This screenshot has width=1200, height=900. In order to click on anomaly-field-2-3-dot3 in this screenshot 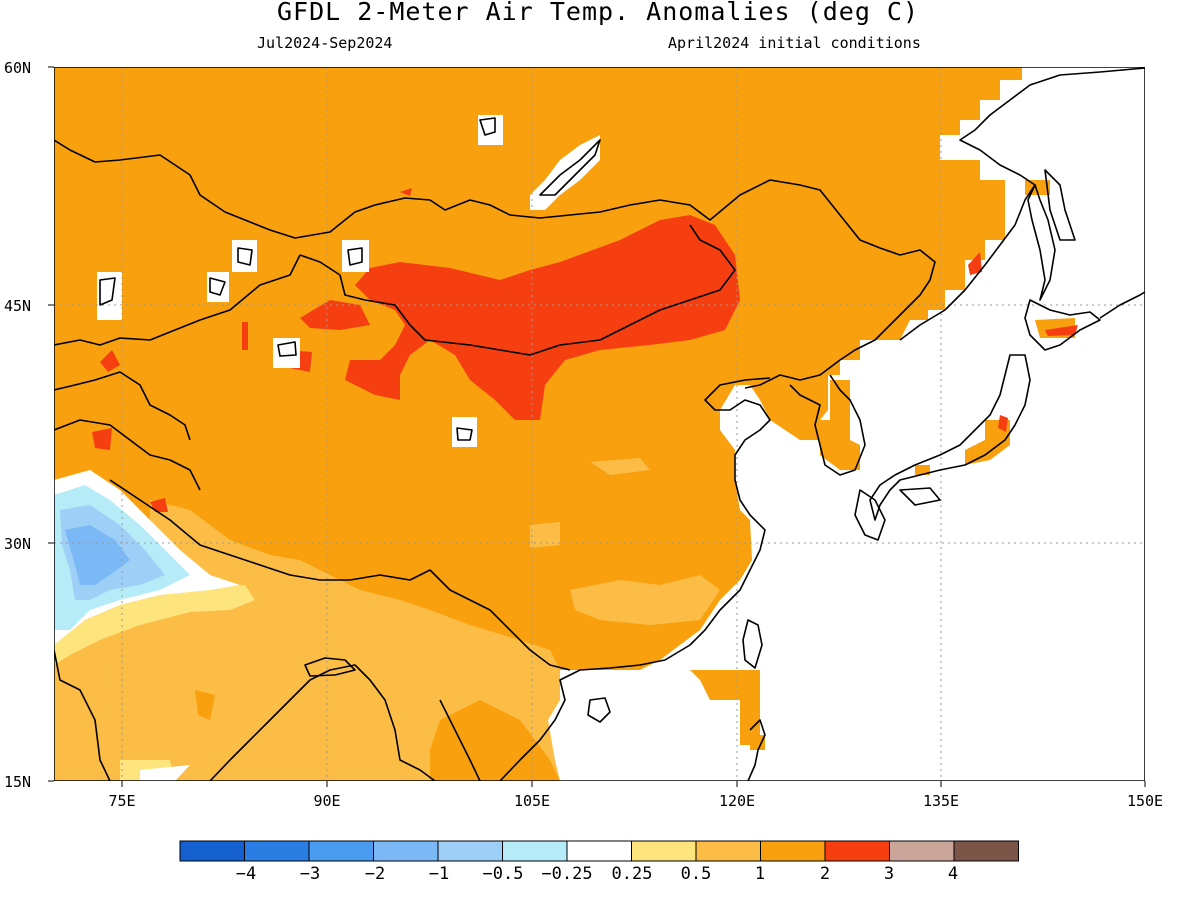, I will do `click(110, 361)`.